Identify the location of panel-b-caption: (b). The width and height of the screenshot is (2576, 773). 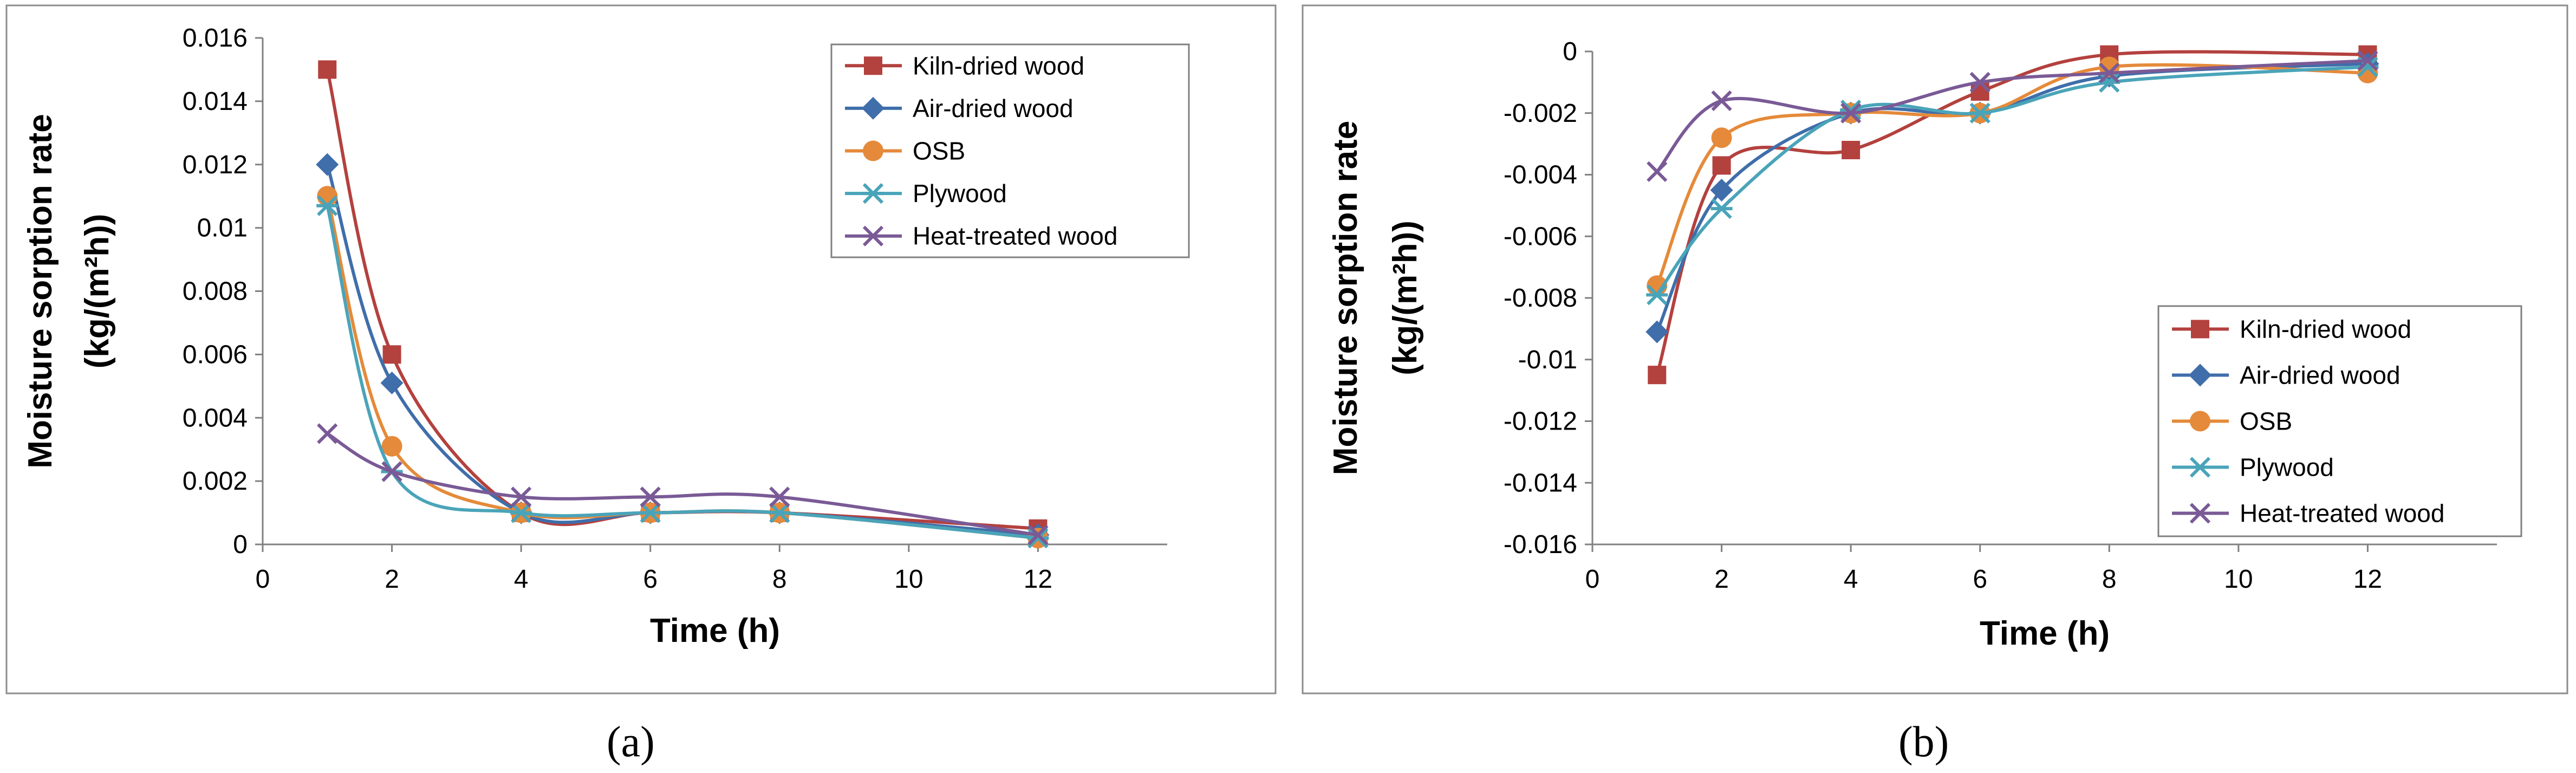
(1923, 742).